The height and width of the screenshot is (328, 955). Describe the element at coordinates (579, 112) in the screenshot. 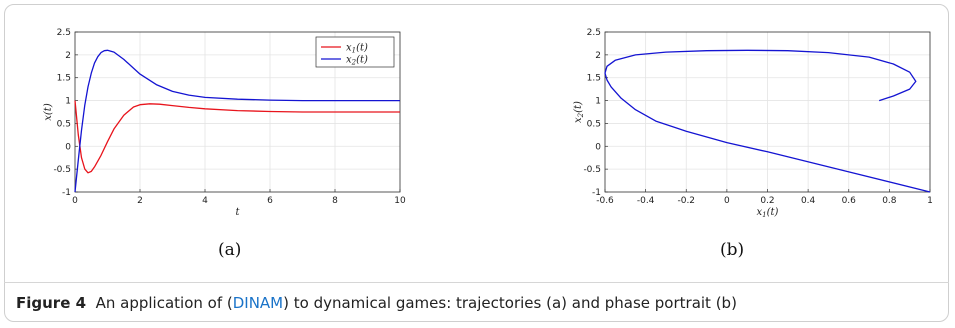

I see `y-axis-label: x2(t)` at that location.